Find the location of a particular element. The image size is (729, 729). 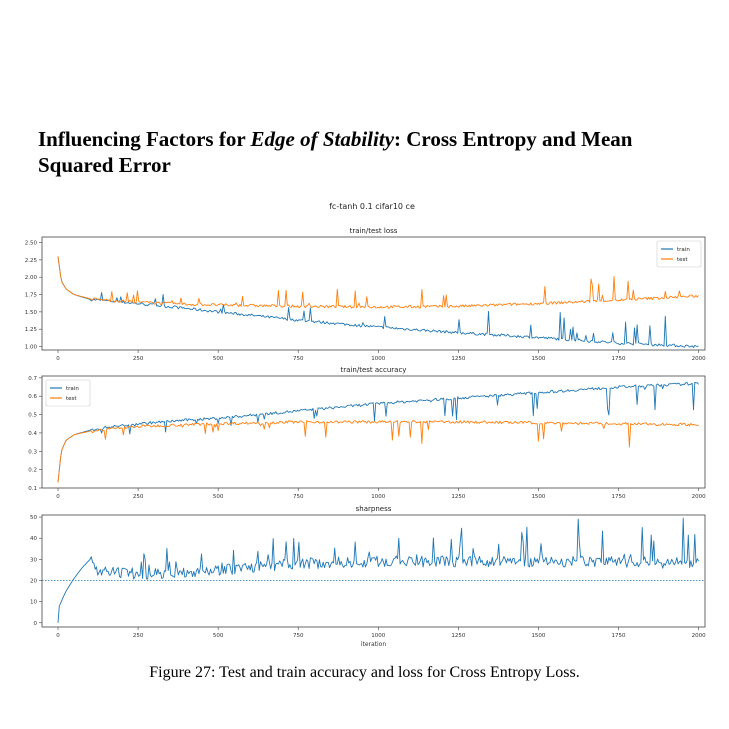

y-tick-label: 0.3 is located at coordinates (32, 452).